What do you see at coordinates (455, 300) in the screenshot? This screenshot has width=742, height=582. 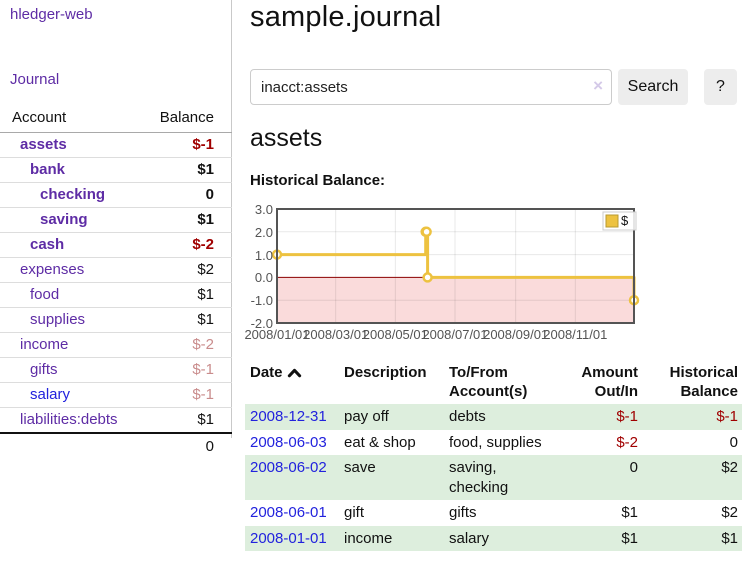 I see `negative-region` at bounding box center [455, 300].